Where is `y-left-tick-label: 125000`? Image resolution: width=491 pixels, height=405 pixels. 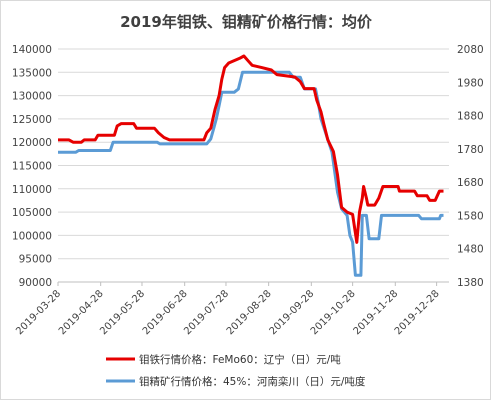 y-left-tick-label: 125000 is located at coordinates (32, 120).